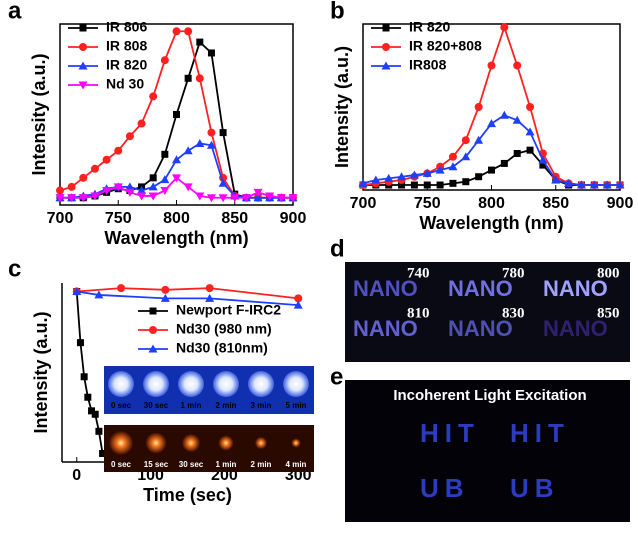 The image size is (638, 535). I want to click on legend-label: IR 820+808, so click(445, 46).